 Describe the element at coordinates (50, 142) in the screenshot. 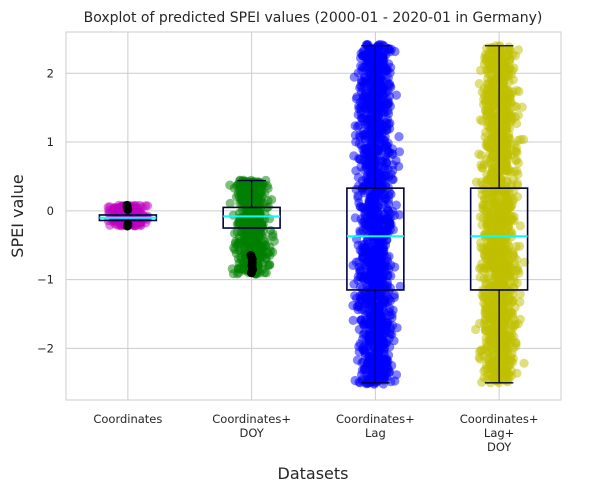

I see `y-tick-label: 1` at that location.